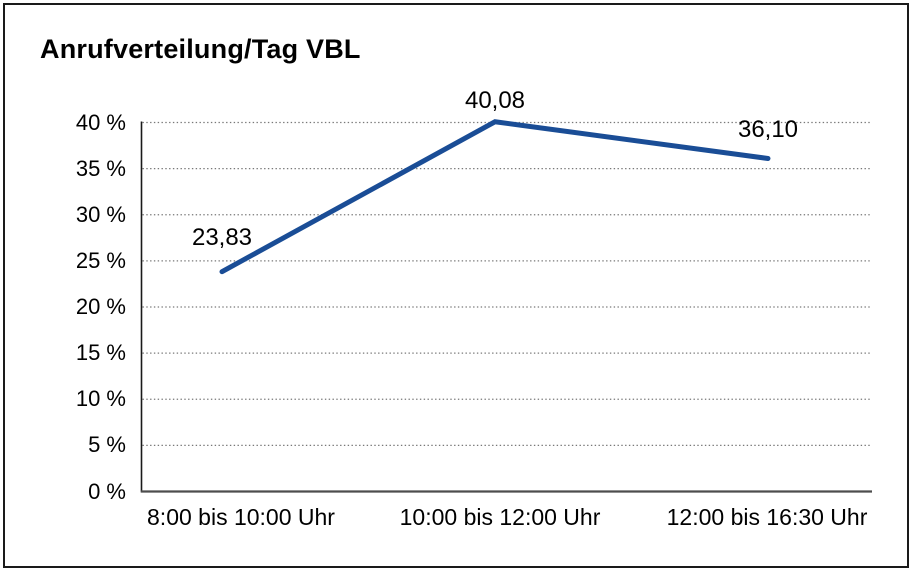 The width and height of the screenshot is (915, 576). Describe the element at coordinates (500, 517) in the screenshot. I see `x-axis-label: 10:00 bis 12:00 Uhr` at that location.